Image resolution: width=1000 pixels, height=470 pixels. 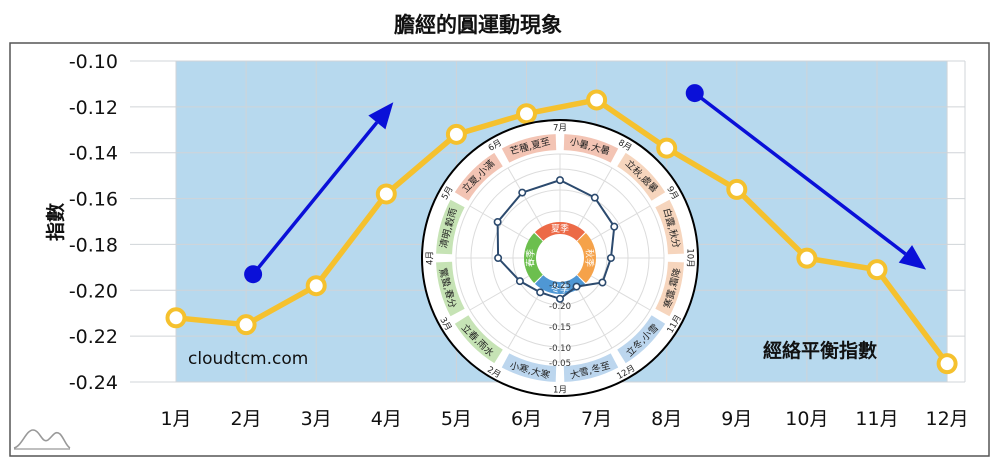 I want to click on x-tick-label: 4月, so click(x=386, y=419).